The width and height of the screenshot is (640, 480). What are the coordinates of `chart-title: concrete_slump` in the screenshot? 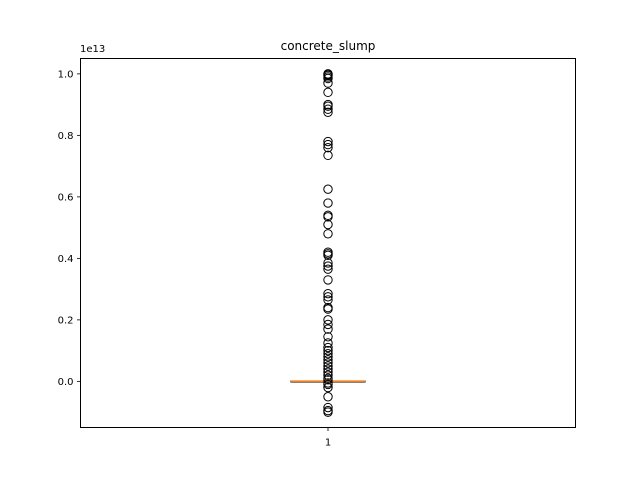 It's located at (328, 46).